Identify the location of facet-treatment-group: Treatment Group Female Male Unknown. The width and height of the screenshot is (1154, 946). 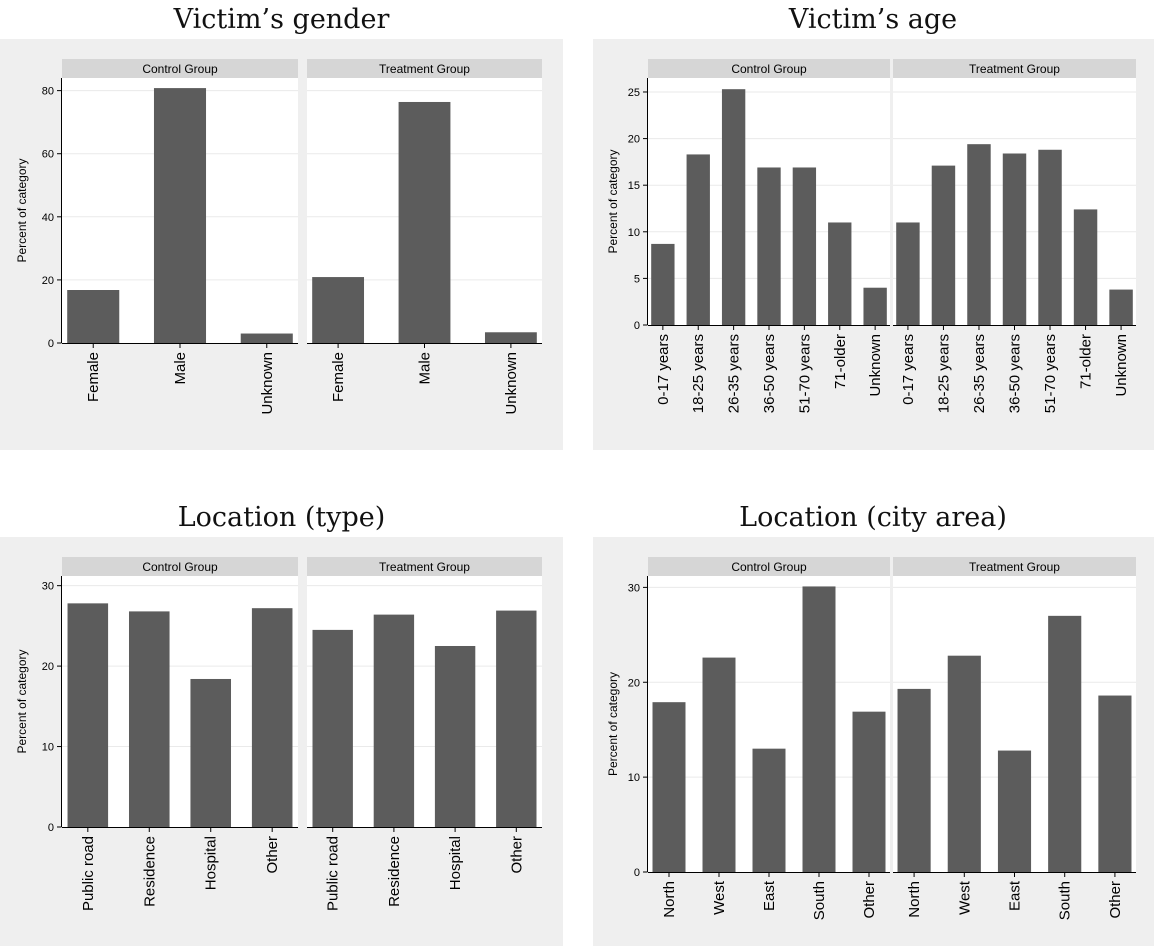
(424, 237).